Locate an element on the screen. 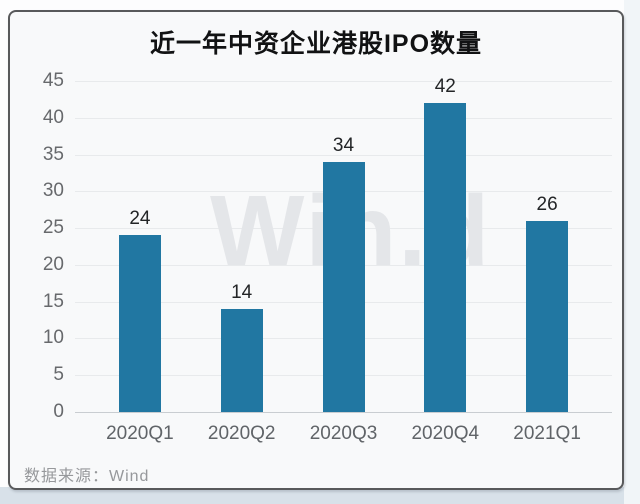 This screenshot has height=504, width=640. x-tick-label: 2020Q2 is located at coordinates (241, 433).